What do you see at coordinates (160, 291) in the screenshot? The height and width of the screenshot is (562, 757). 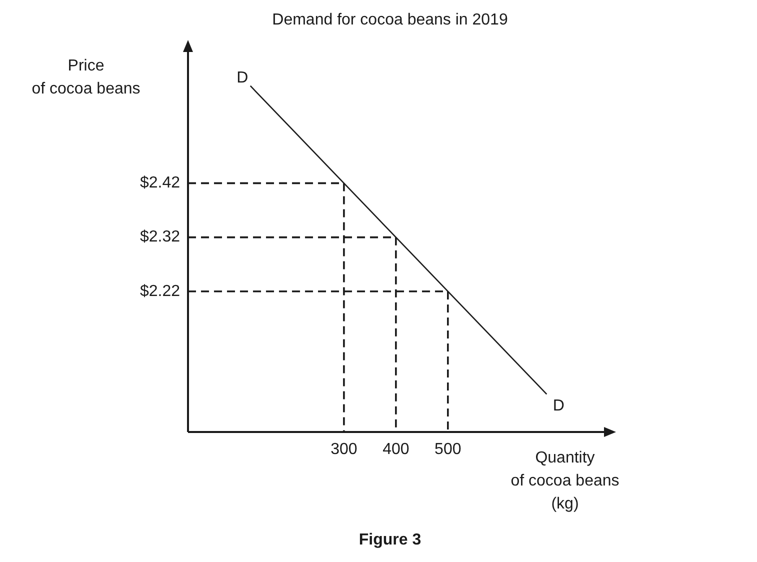 I see `y-tick-label: $2.22` at bounding box center [160, 291].